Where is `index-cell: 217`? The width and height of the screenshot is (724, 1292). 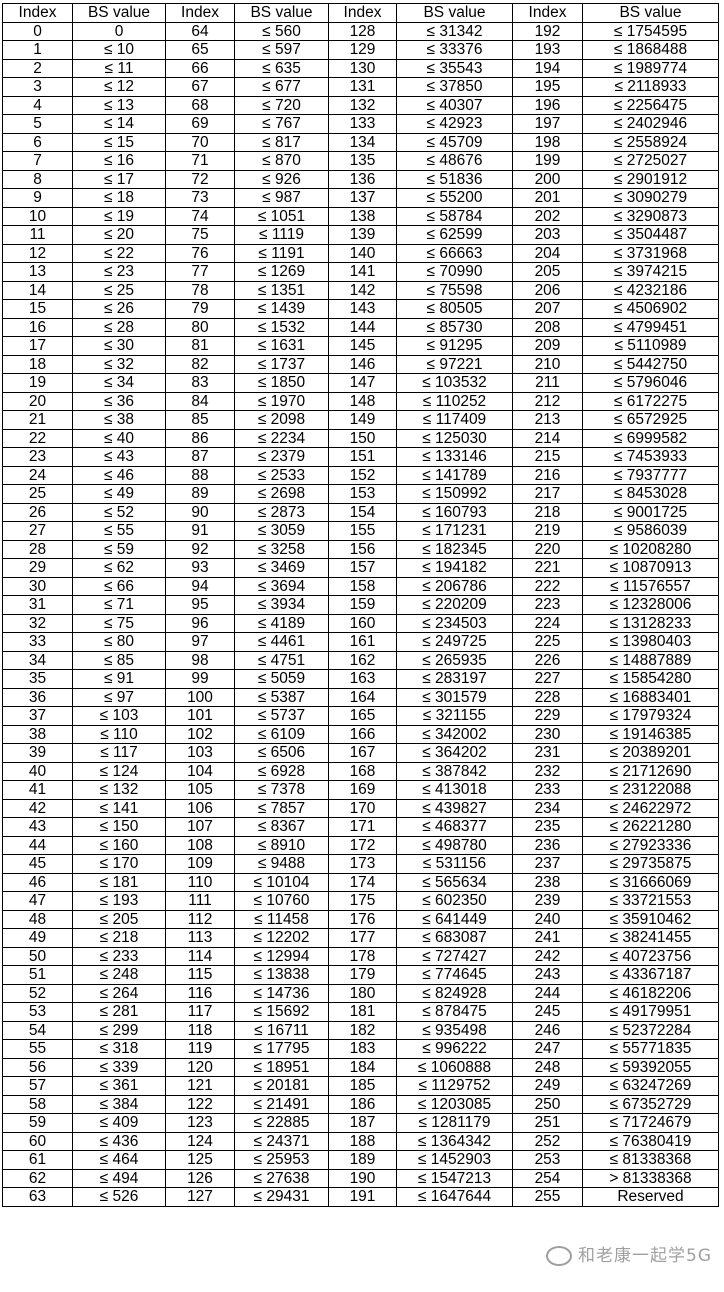
index-cell: 217 is located at coordinates (547, 494).